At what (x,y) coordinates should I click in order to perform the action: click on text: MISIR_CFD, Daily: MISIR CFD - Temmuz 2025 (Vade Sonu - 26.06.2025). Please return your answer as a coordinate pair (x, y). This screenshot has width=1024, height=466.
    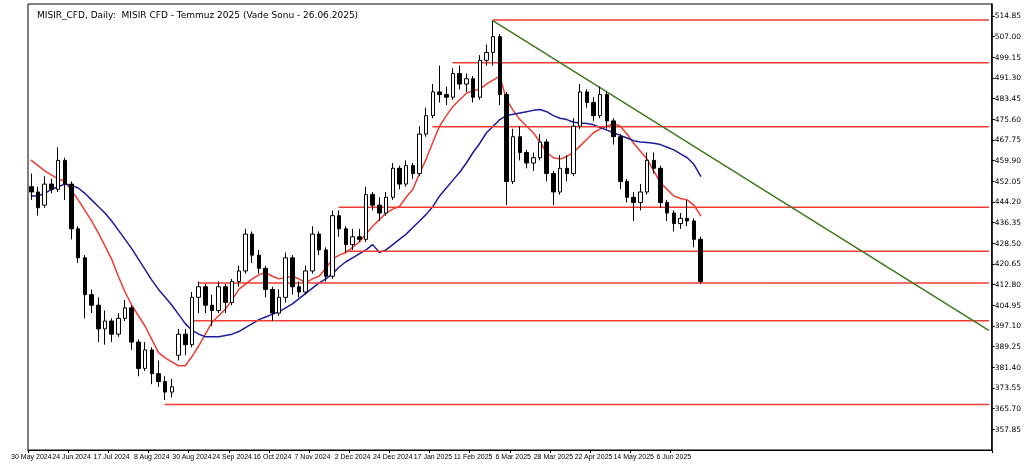
    Looking at the image, I should click on (198, 14).